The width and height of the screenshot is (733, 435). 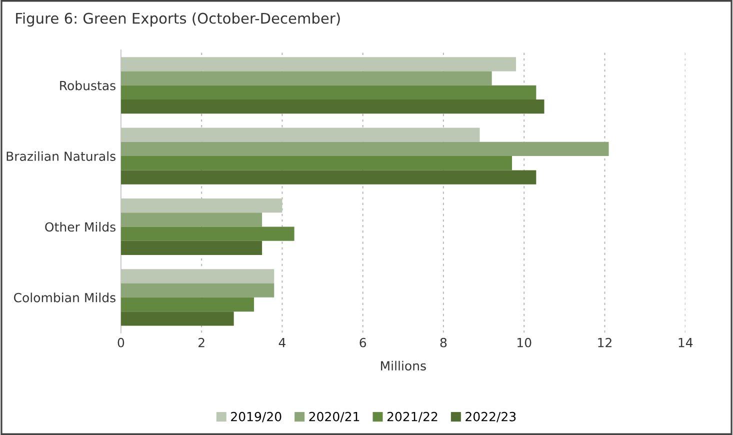 I want to click on y-tick-label: Brazilian Naturals, so click(x=61, y=156).